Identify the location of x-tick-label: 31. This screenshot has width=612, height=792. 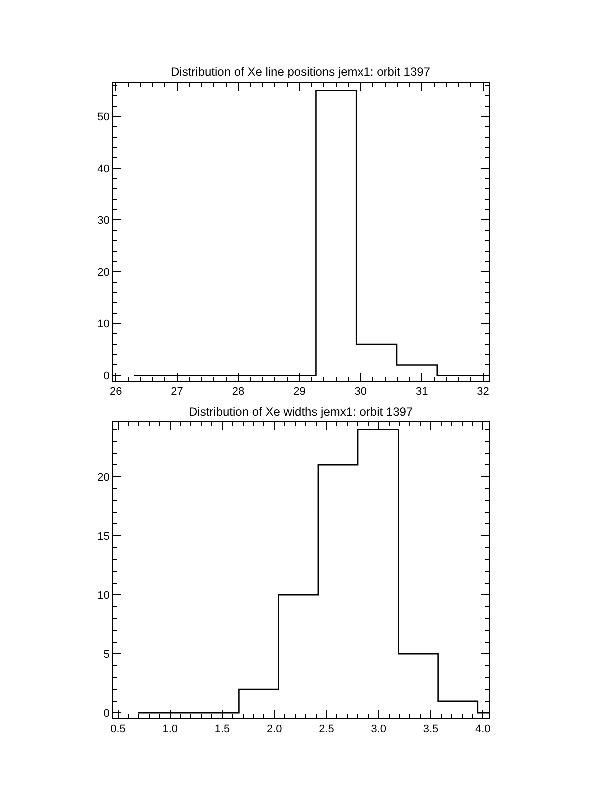
(422, 392).